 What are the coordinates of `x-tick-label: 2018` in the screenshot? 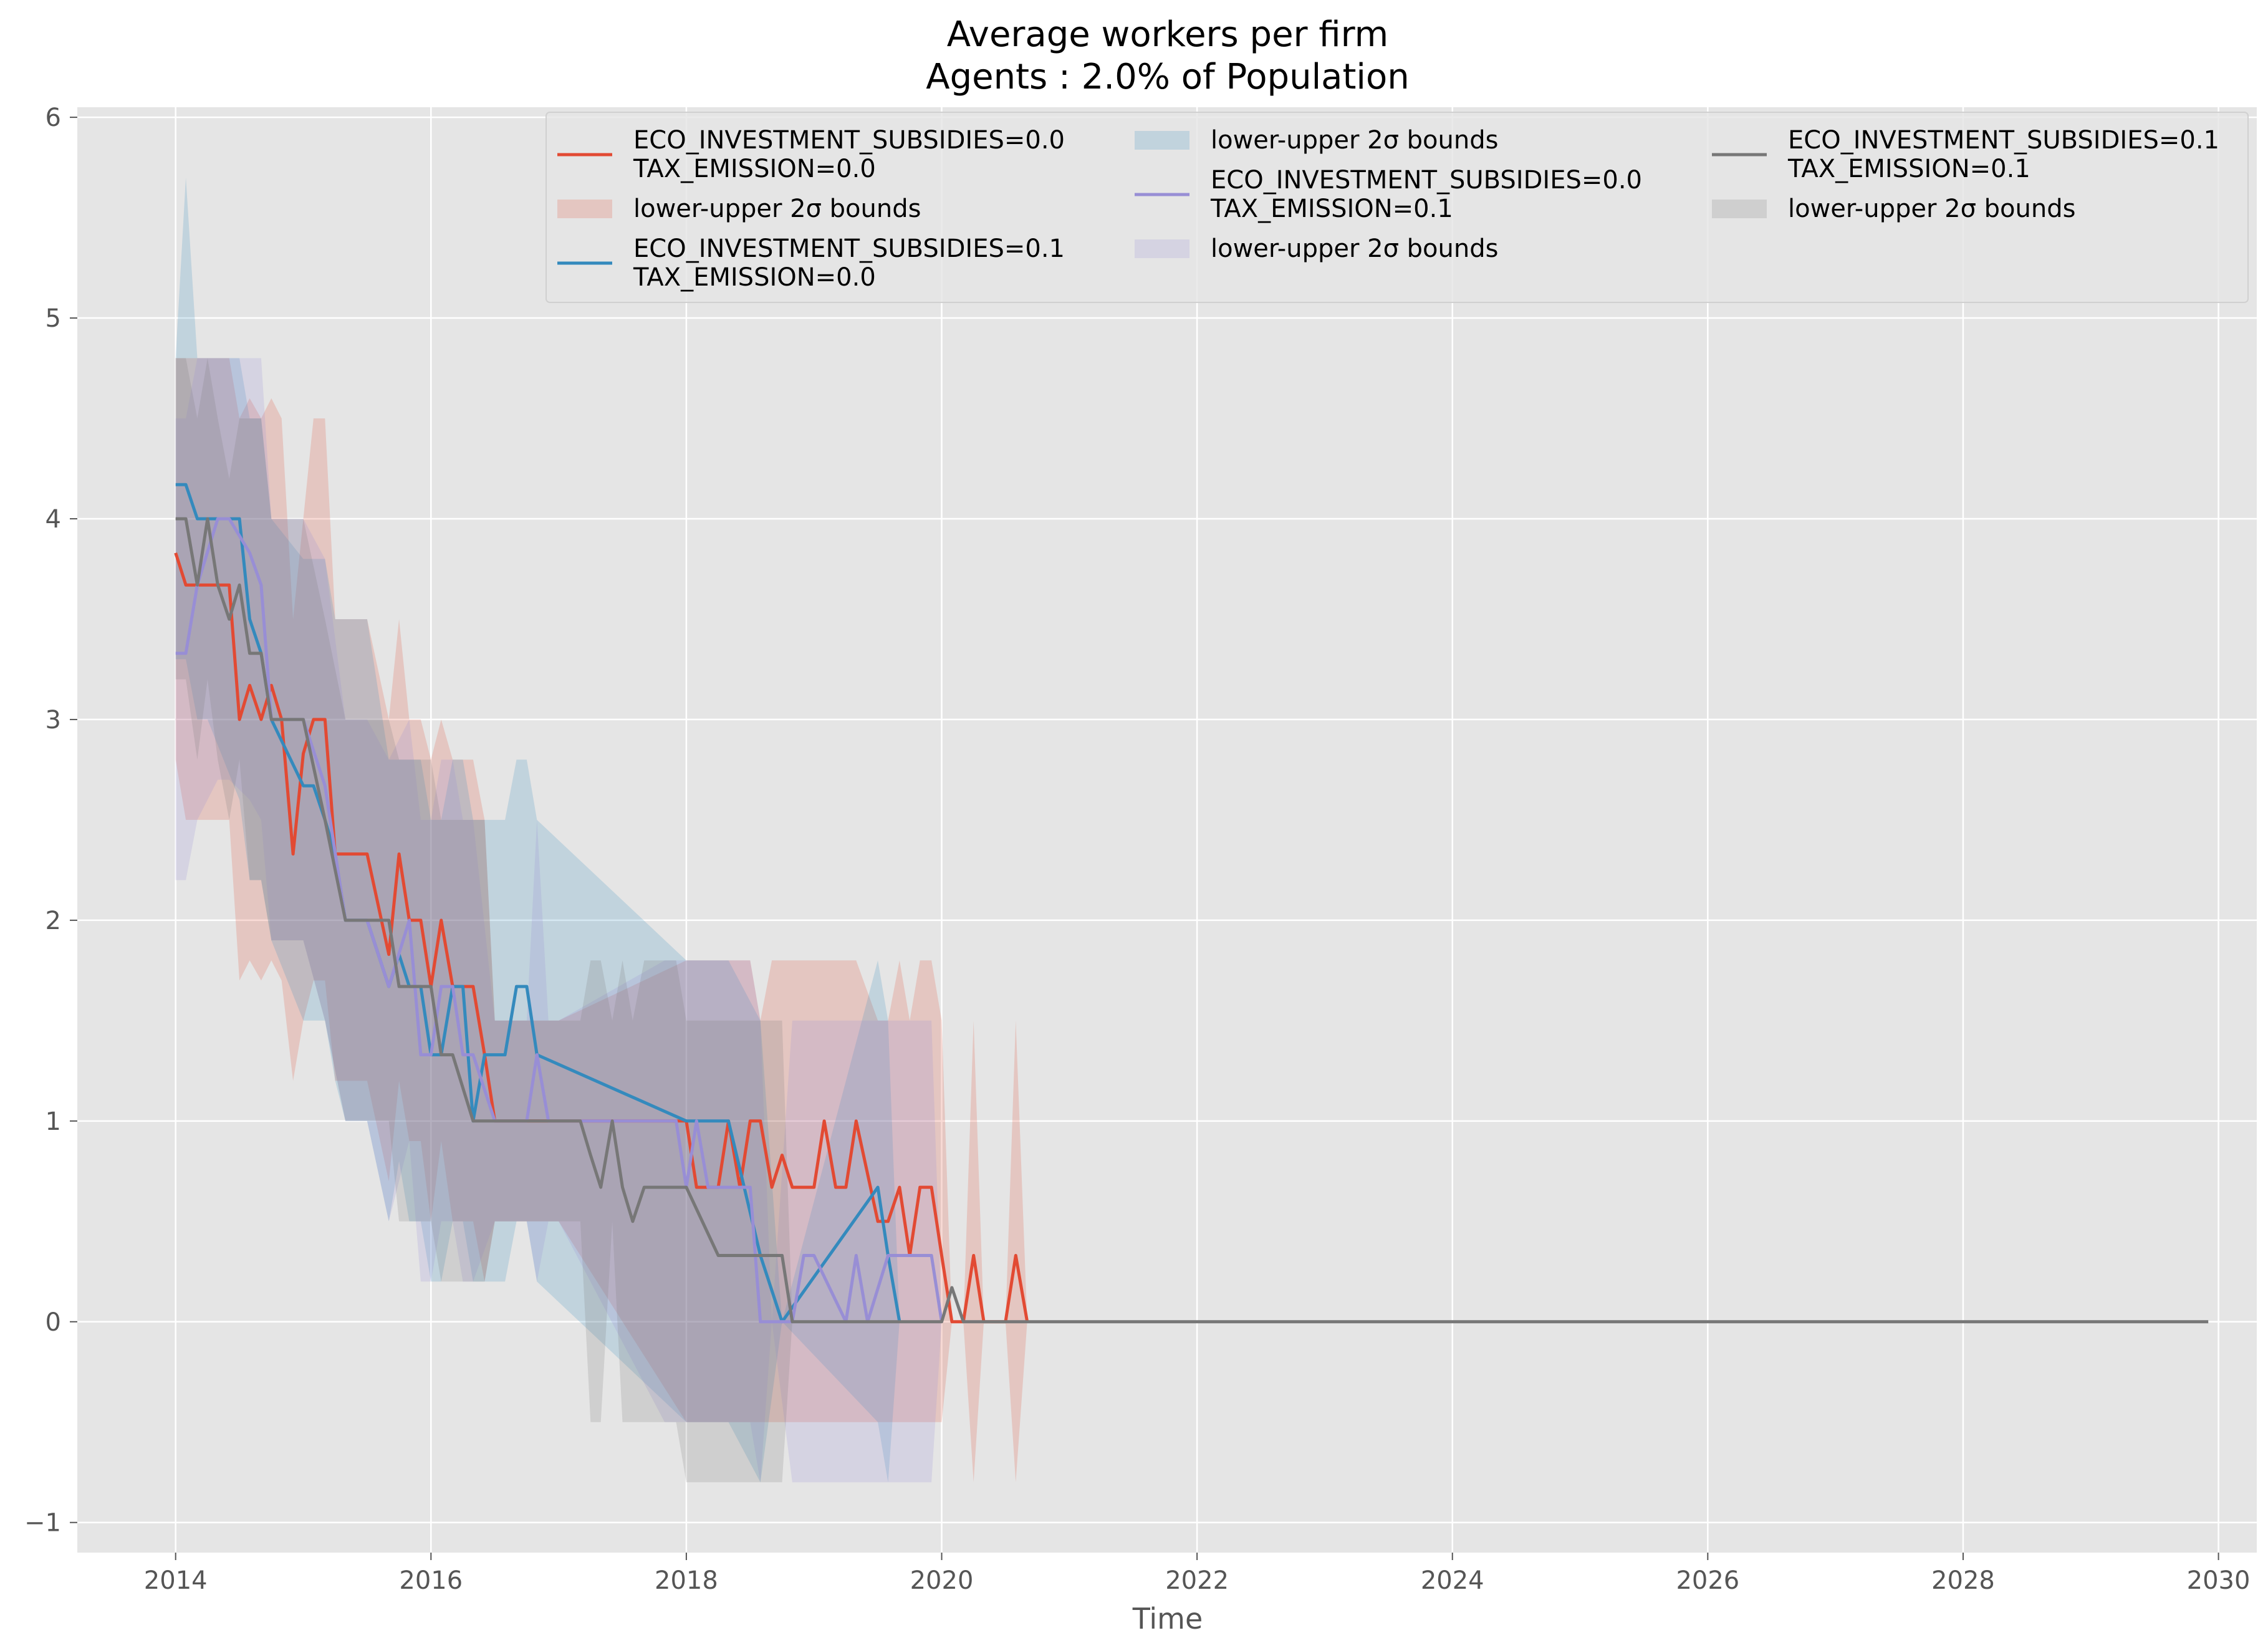 It's located at (686, 1580).